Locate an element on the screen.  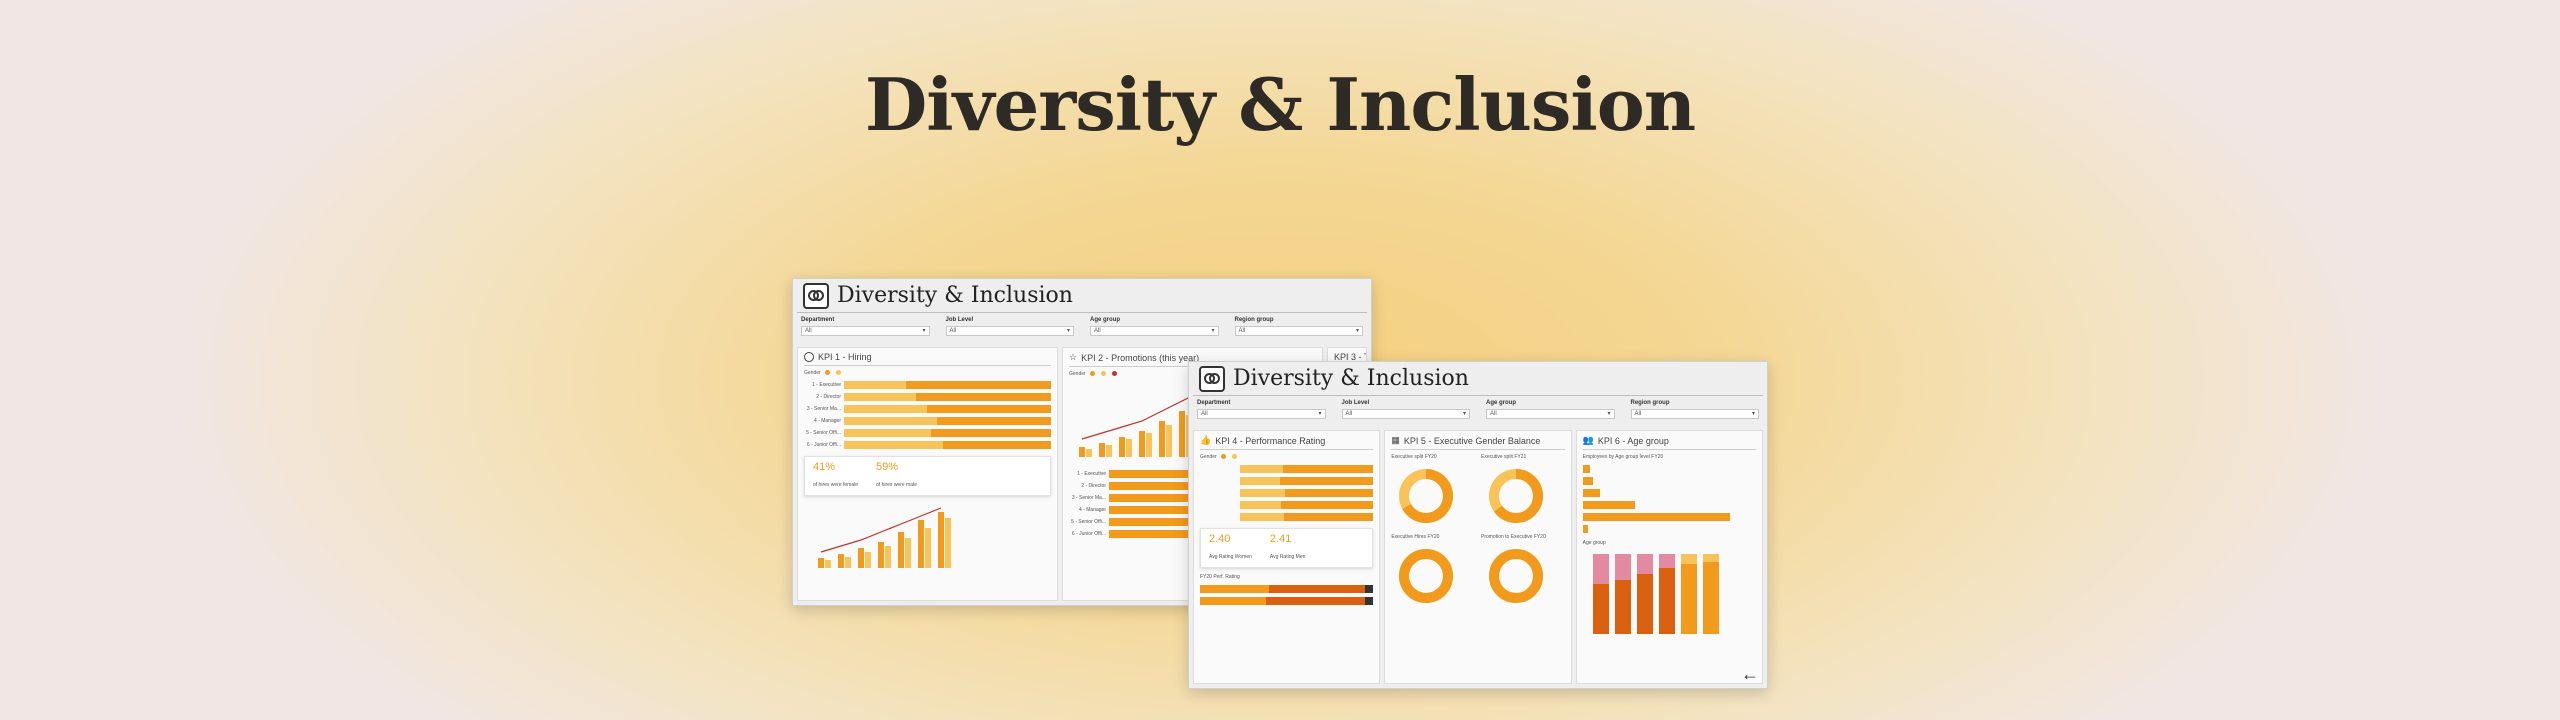
avg-rating-women-value: 2.40 is located at coordinates (1220, 539).